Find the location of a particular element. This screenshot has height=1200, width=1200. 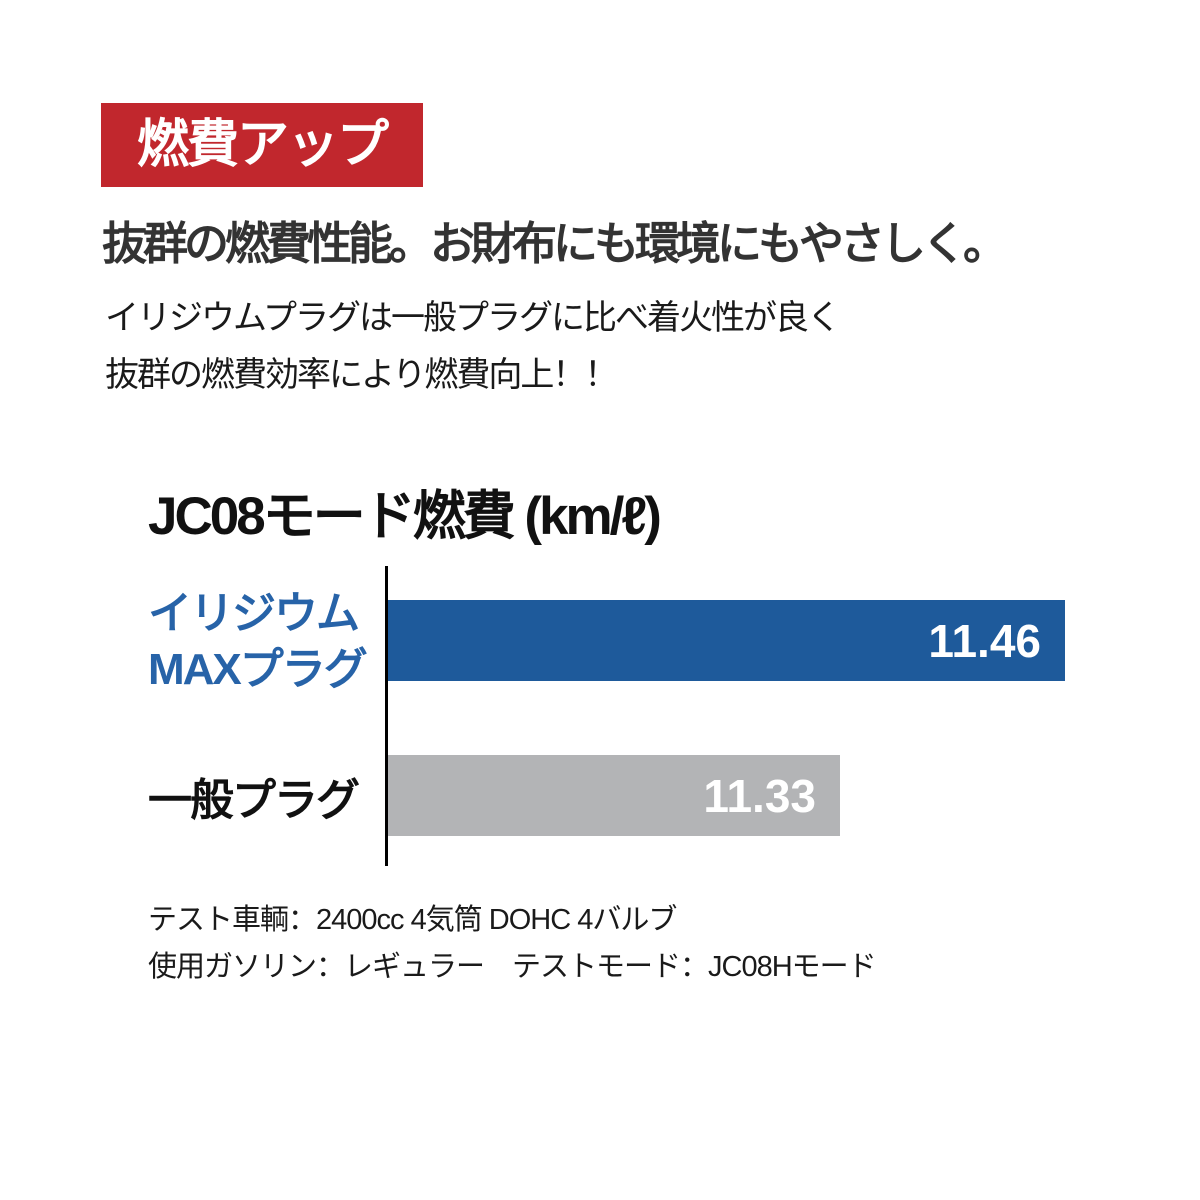

bar-label-iridium-line2: MAXプラグ is located at coordinates (258, 670).